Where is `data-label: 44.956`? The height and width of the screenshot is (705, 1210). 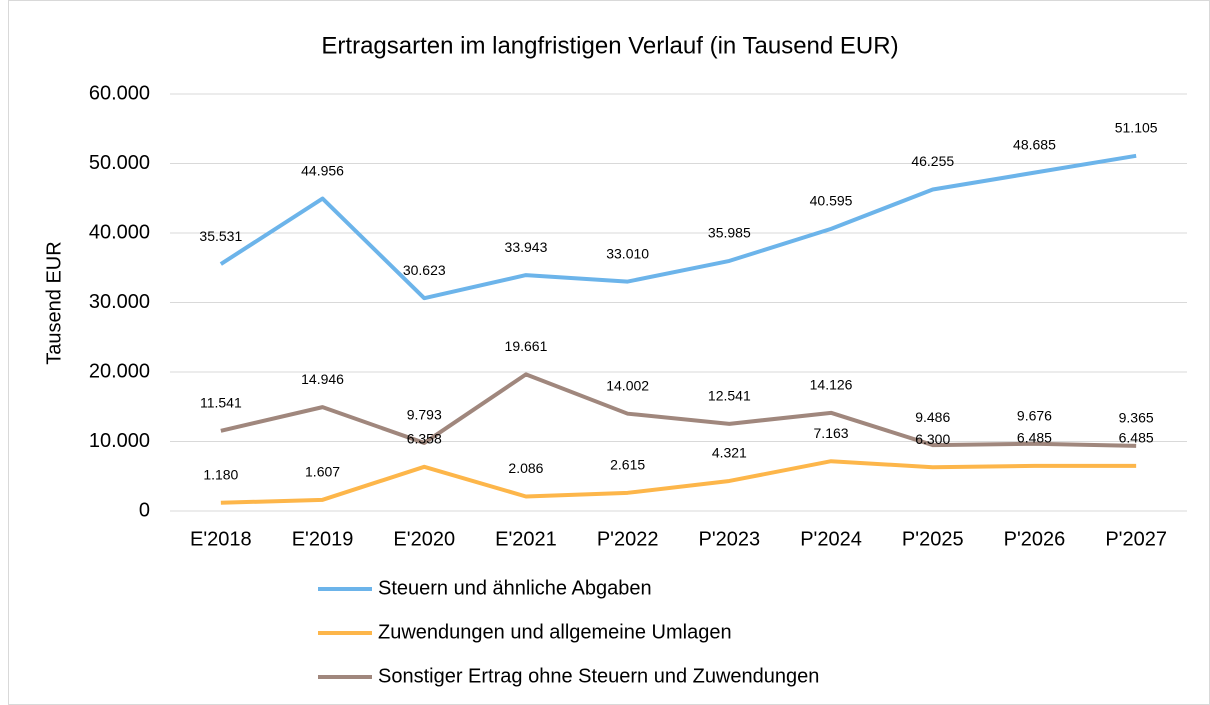 data-label: 44.956 is located at coordinates (322, 170).